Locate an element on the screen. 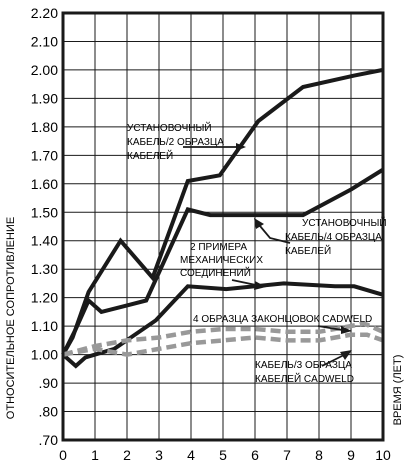 The height and width of the screenshot is (471, 408). annotation-a3-line: МЕХАНИЧЕСКИХ is located at coordinates (221, 260).